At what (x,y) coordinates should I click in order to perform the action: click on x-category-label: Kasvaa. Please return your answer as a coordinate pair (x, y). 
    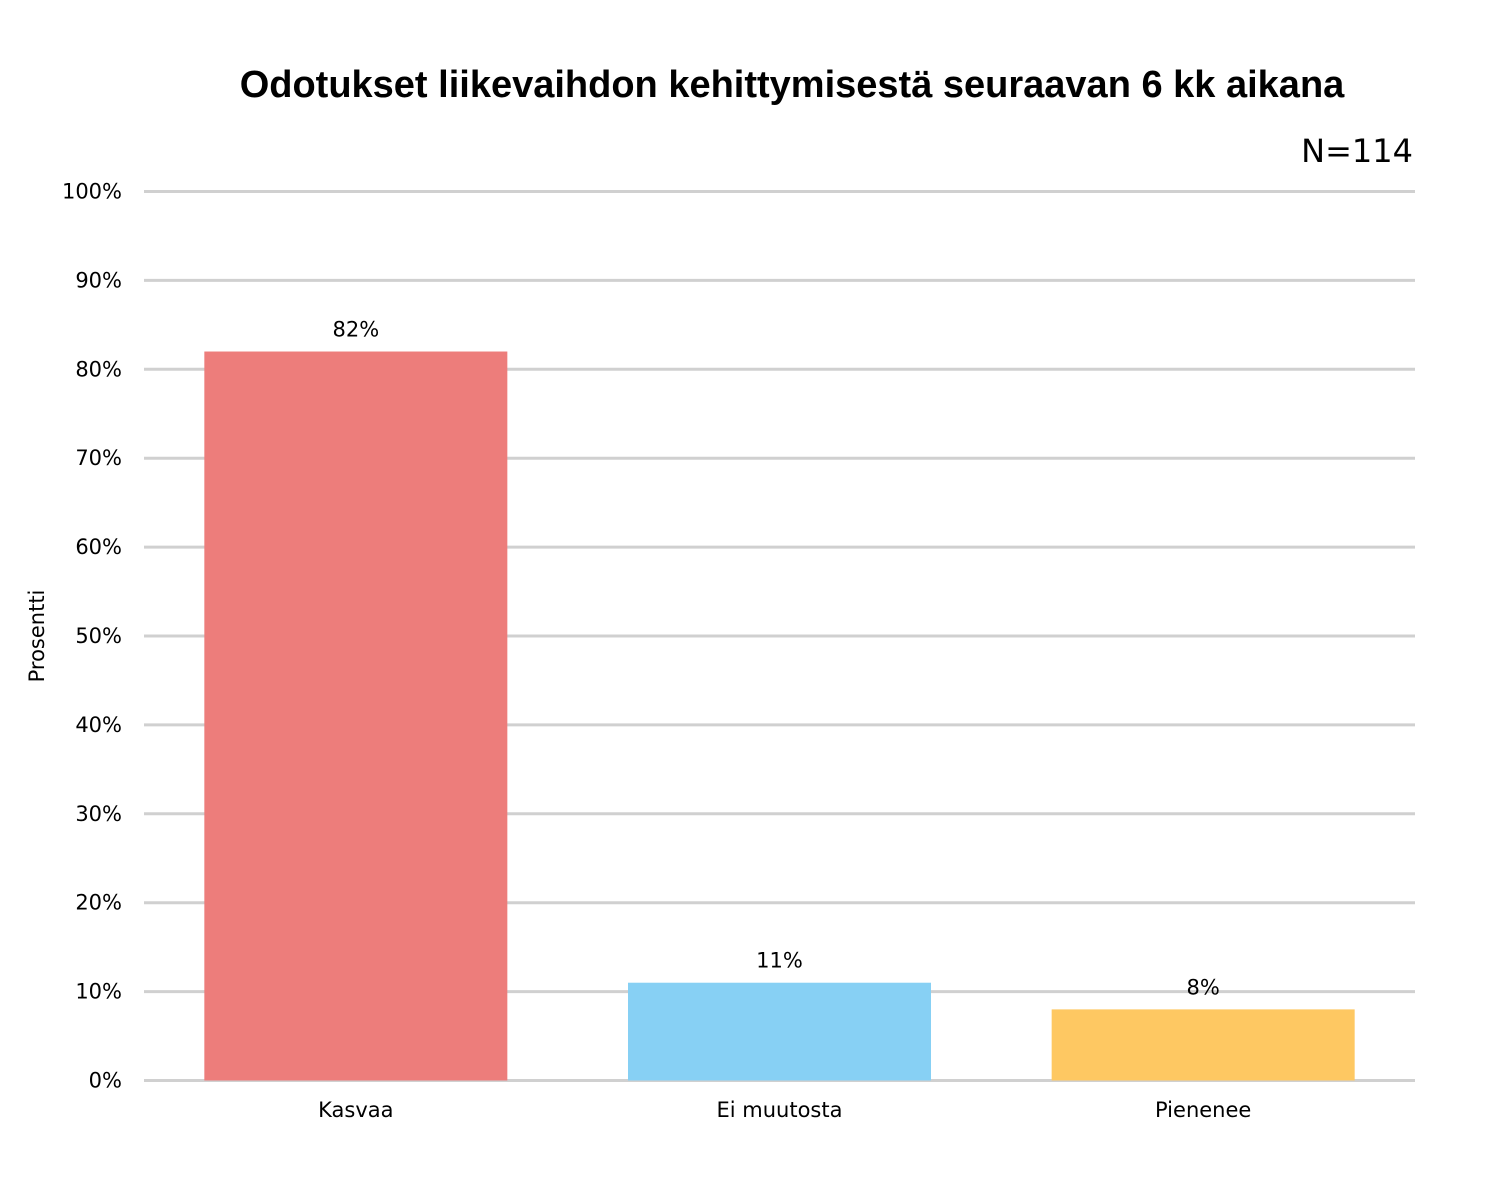
    Looking at the image, I should click on (355, 1110).